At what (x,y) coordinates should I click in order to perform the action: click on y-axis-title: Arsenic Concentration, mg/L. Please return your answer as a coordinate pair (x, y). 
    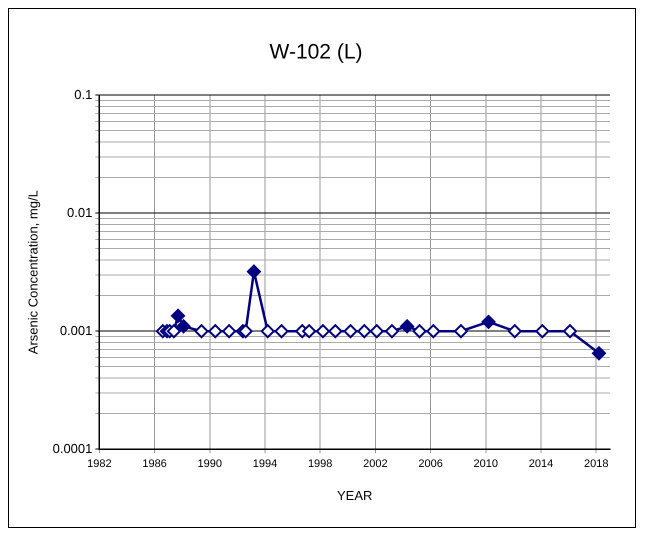
    Looking at the image, I should click on (32, 272).